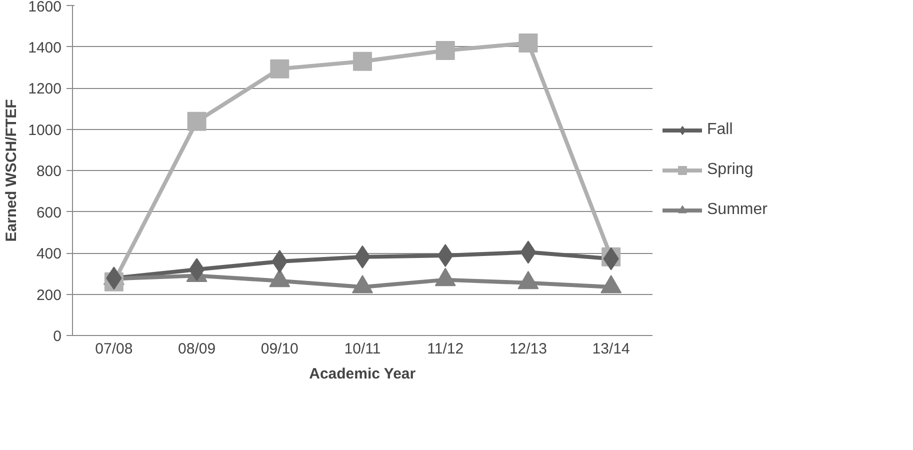  Describe the element at coordinates (737, 210) in the screenshot. I see `legend-label: Summer` at that location.